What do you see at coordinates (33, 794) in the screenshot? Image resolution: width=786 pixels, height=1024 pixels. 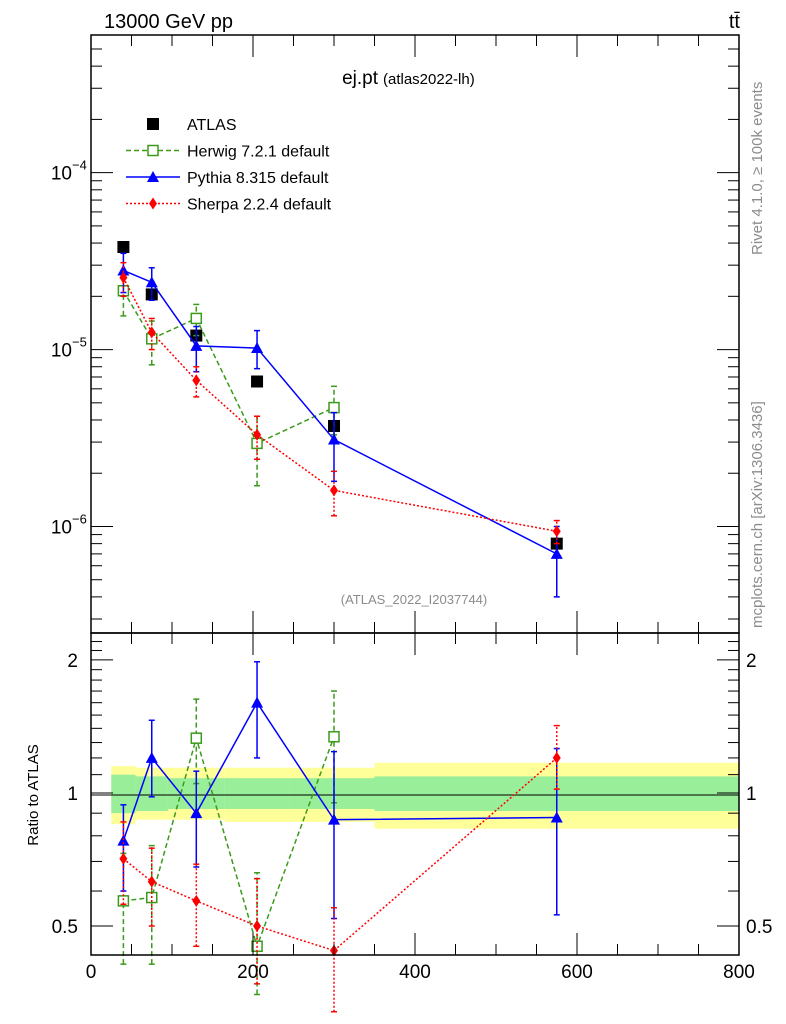 I see `ratio-y-axis-label: Ratio to ATLAS` at bounding box center [33, 794].